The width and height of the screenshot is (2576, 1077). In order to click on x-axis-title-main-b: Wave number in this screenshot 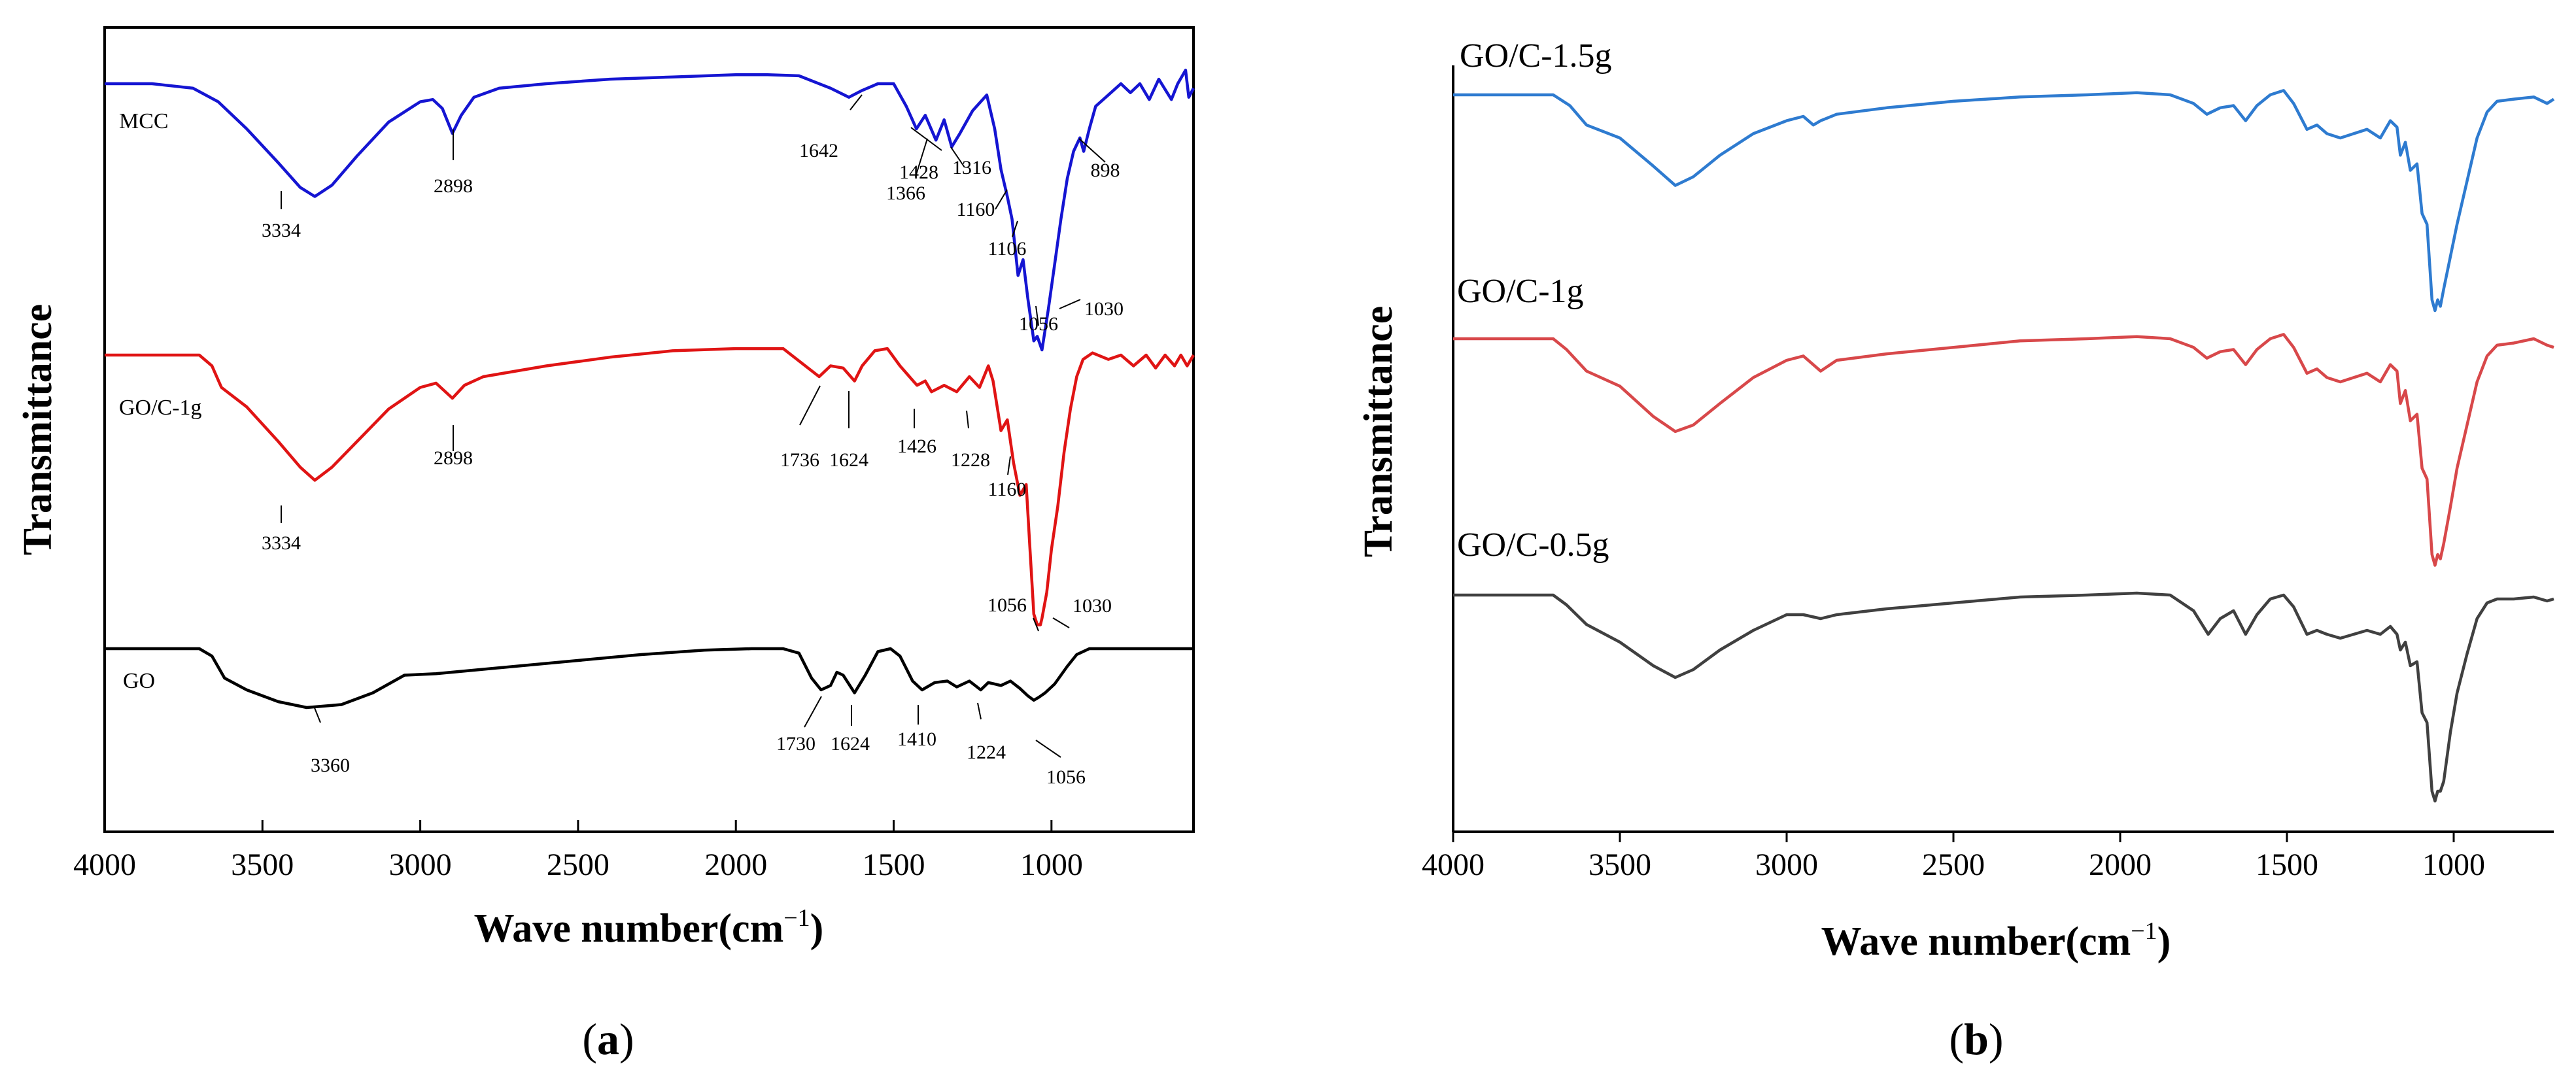, I will do `click(1944, 941)`.